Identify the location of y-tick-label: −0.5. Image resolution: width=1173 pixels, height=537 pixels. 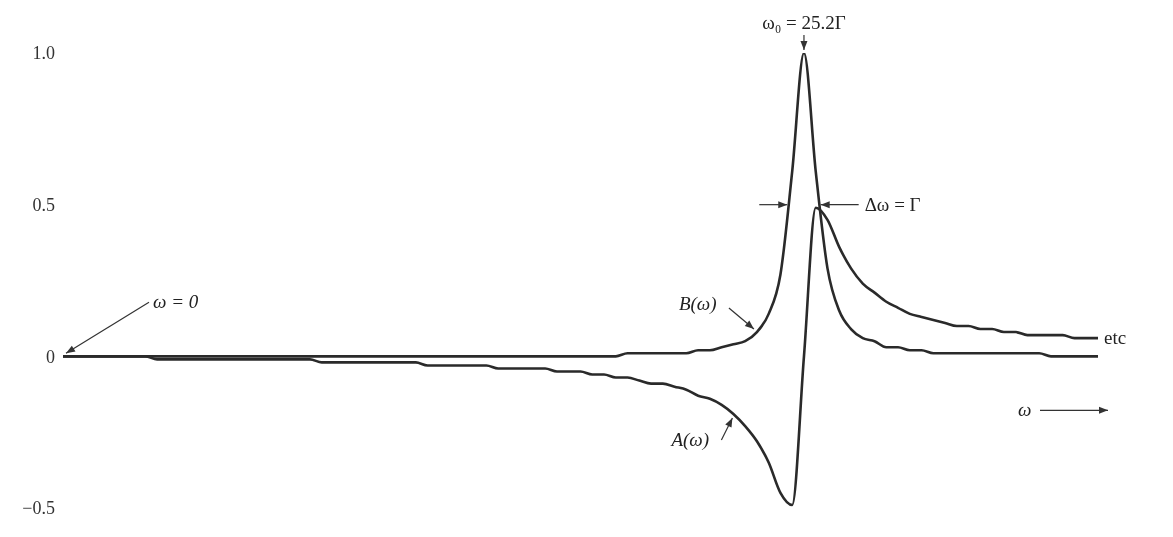
(38, 508).